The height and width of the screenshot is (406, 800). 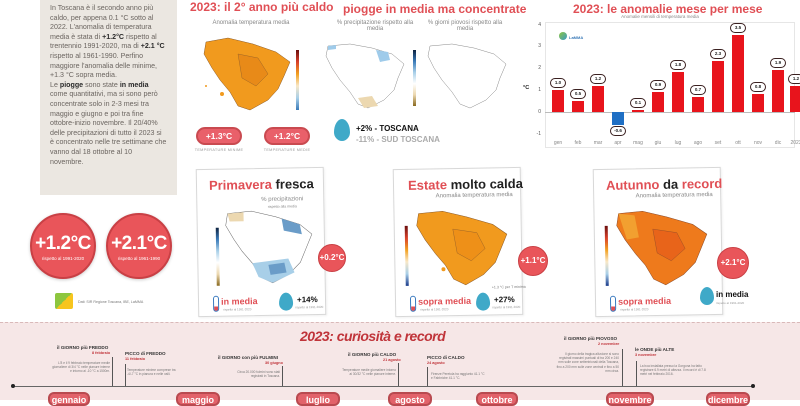 I want to click on spring-title: Primavera fresca, so click(x=261, y=184).